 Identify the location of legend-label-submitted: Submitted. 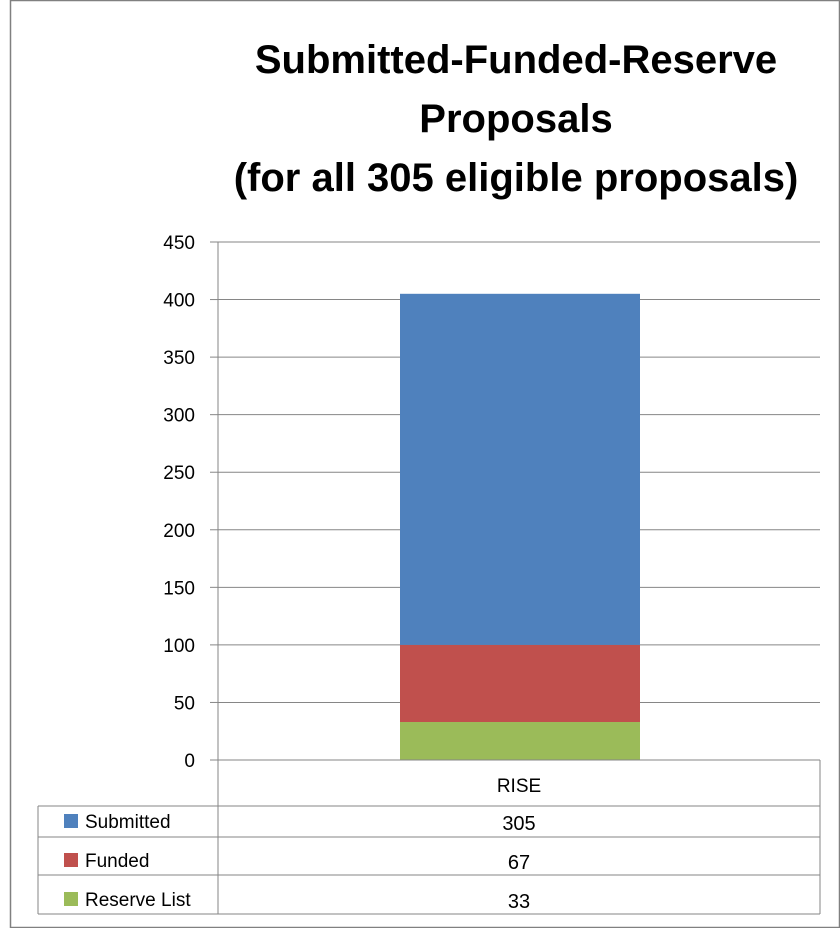
(128, 822).